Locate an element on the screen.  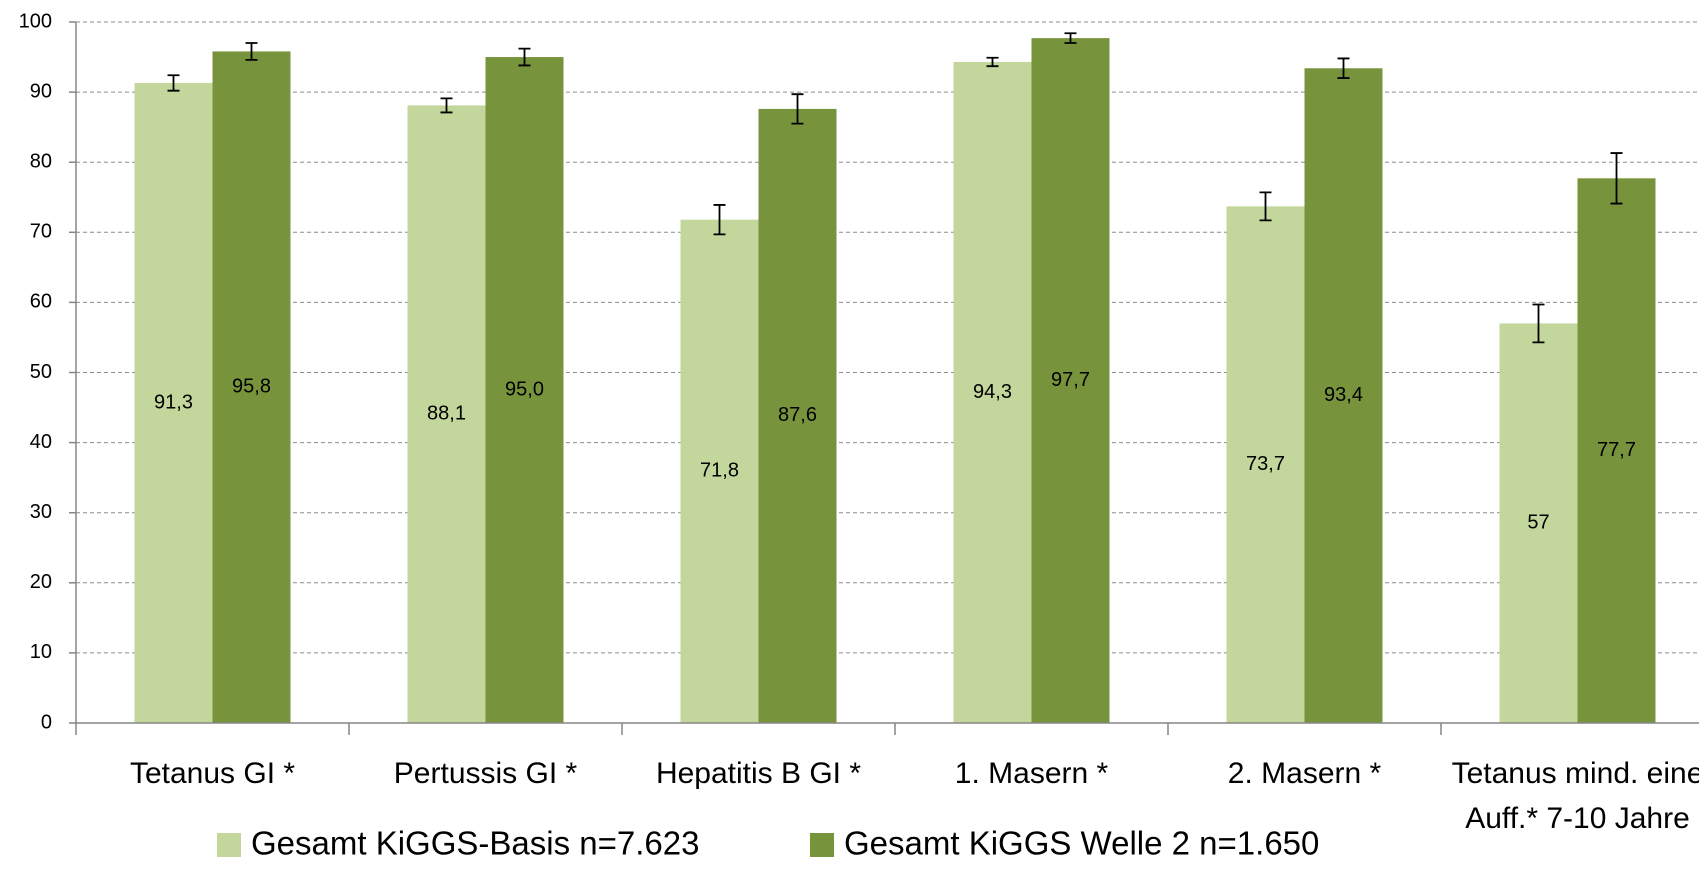
value-label: 88,1 is located at coordinates (446, 413).